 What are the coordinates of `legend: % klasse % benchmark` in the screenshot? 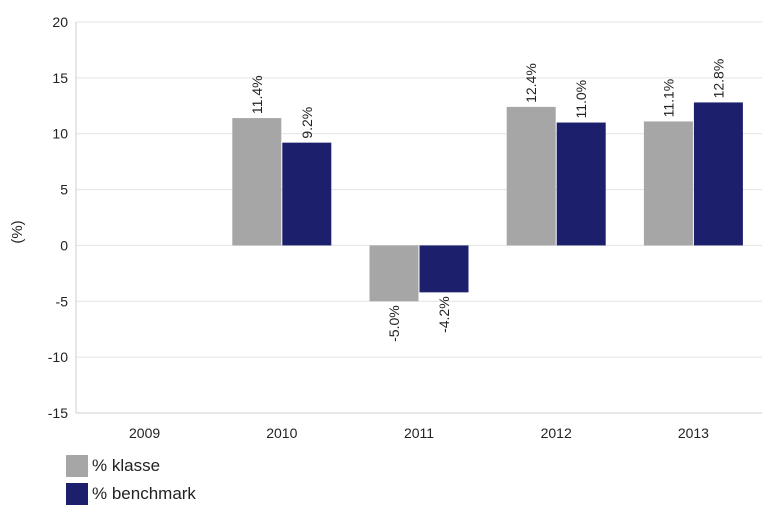 It's located at (131, 480).